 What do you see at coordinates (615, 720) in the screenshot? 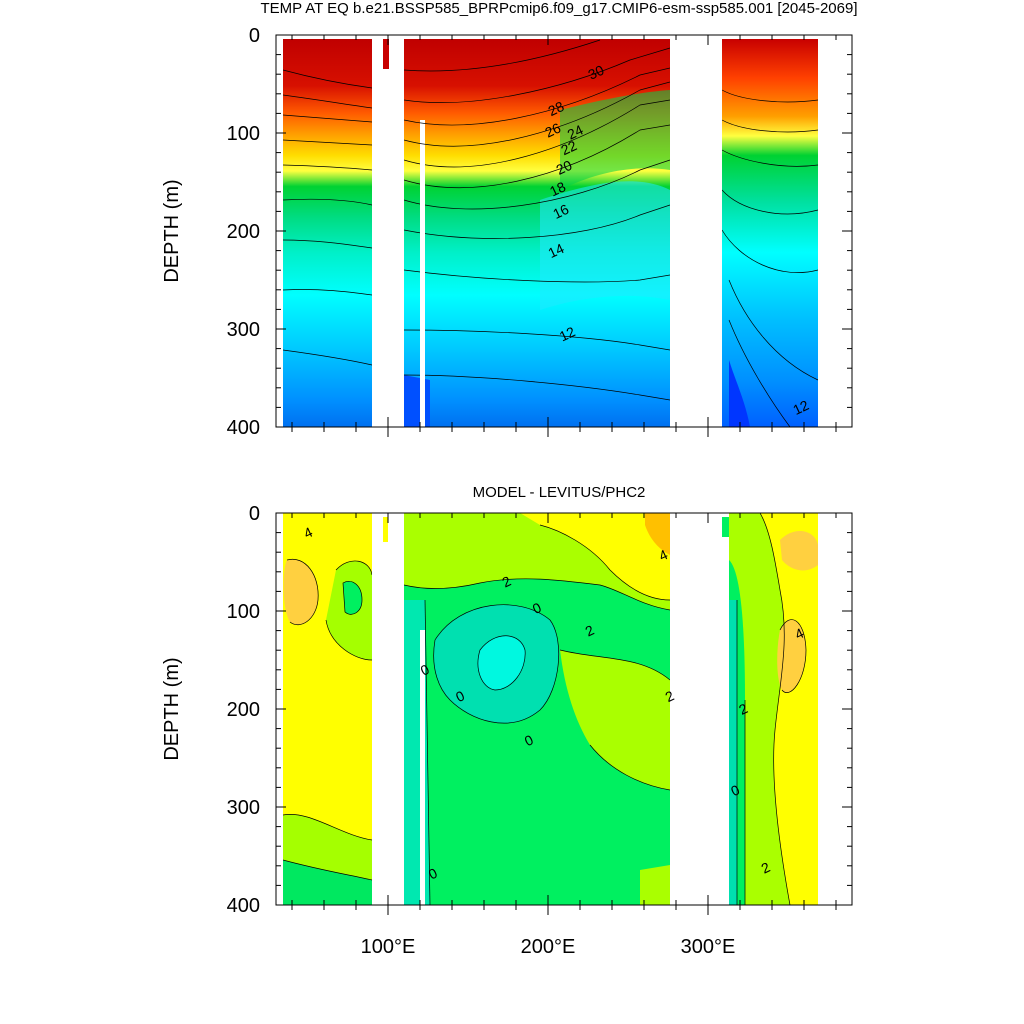
I see `bottom-field-pacific-east-yellowgreen` at bounding box center [615, 720].